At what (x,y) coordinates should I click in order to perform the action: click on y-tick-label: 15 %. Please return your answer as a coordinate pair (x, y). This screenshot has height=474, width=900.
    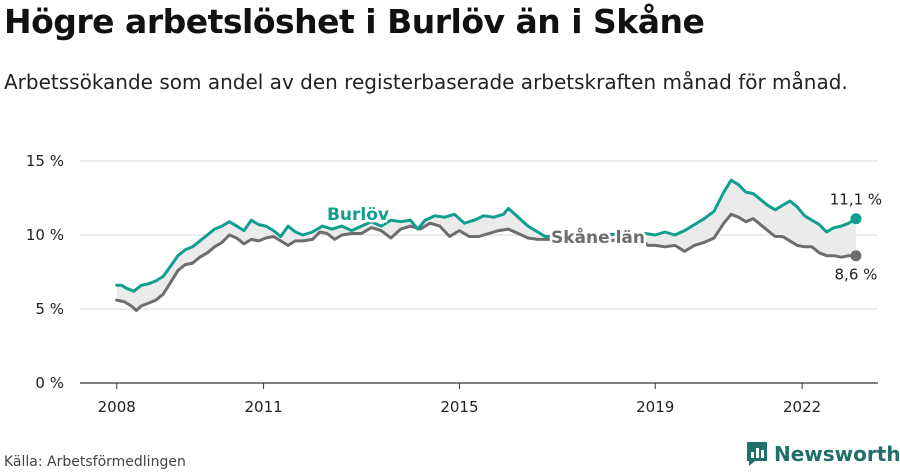
    Looking at the image, I should click on (45, 161).